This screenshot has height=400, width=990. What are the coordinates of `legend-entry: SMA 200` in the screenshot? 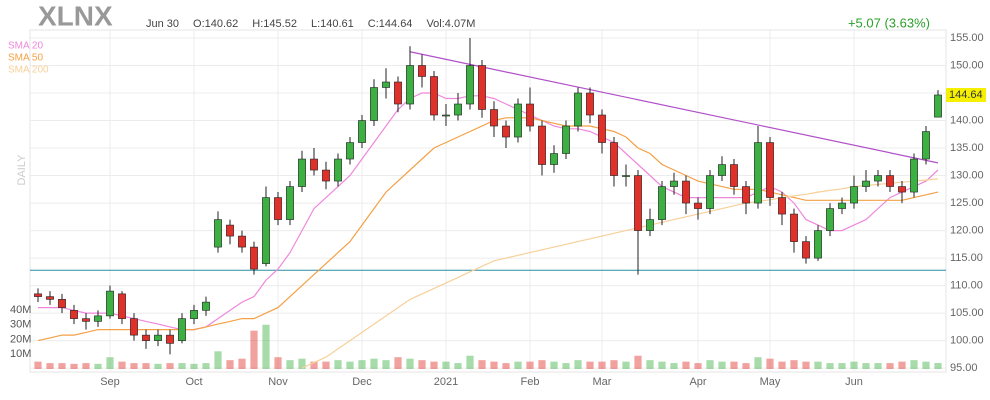 It's located at (28, 70).